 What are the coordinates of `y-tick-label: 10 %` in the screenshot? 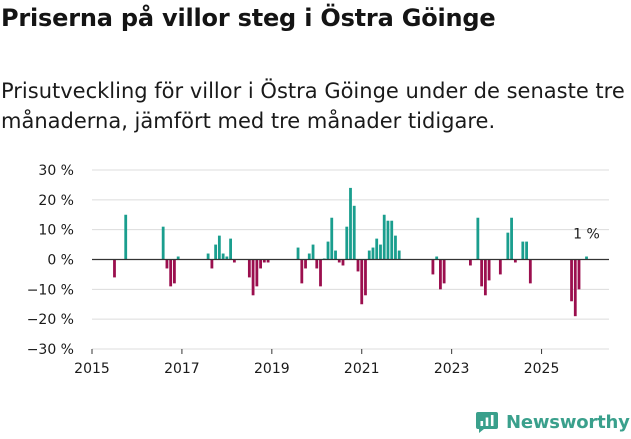 It's located at (56, 231).